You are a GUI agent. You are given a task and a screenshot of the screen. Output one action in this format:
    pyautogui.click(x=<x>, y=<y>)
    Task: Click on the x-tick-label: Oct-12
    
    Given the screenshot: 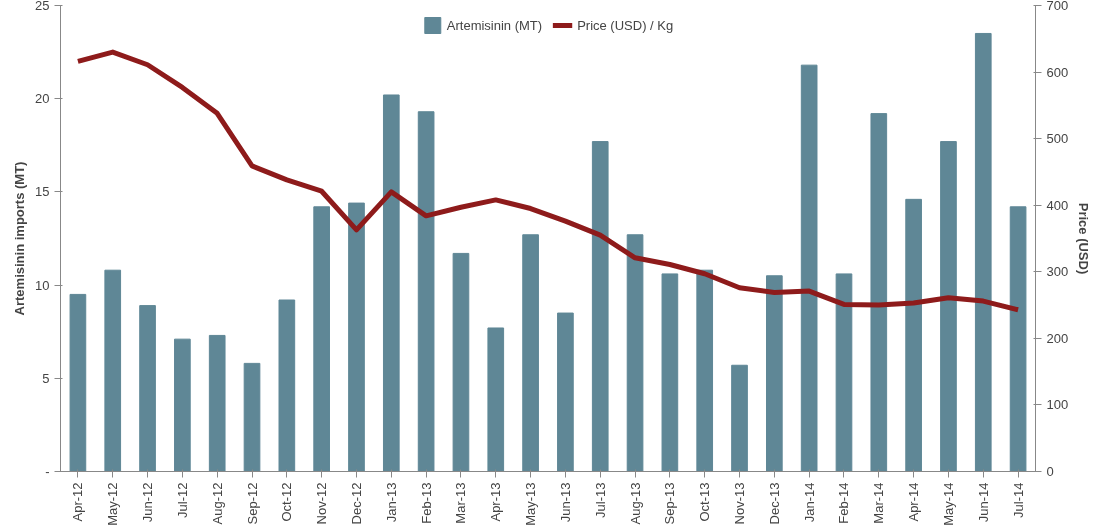 What is the action you would take?
    pyautogui.click(x=287, y=502)
    